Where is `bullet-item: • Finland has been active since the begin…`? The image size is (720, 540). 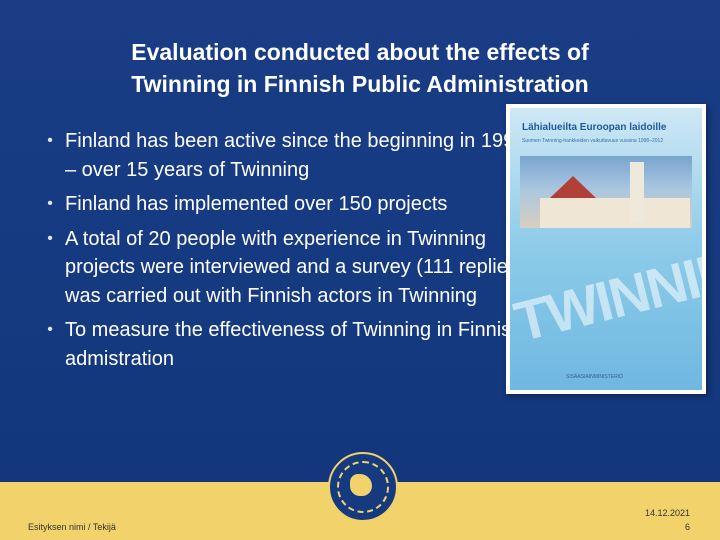
bullet-item: • Finland has been active since the begin… is located at coordinates (285, 155).